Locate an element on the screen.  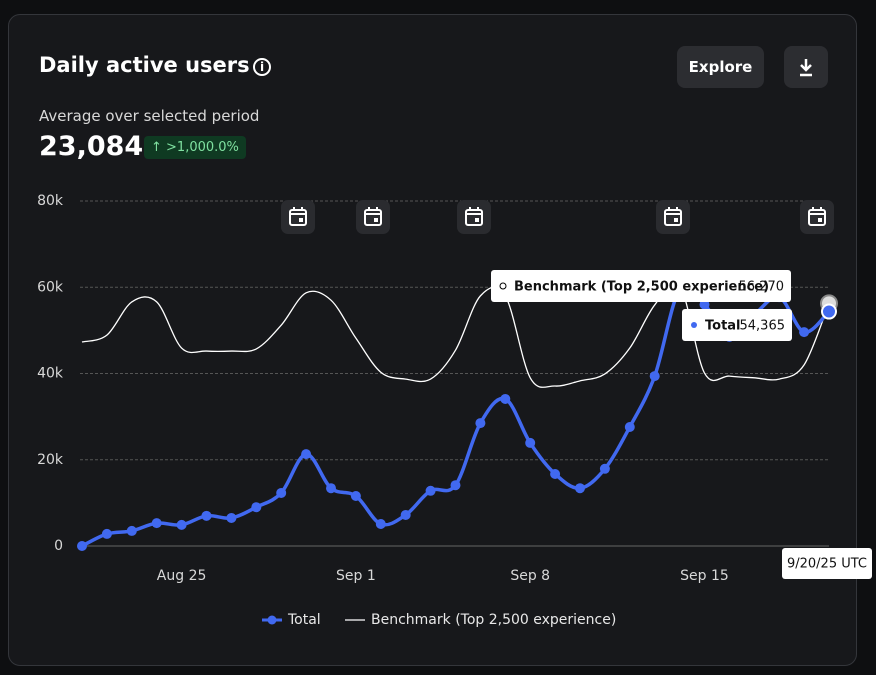
date-tooltip-box is located at coordinates (827, 563).